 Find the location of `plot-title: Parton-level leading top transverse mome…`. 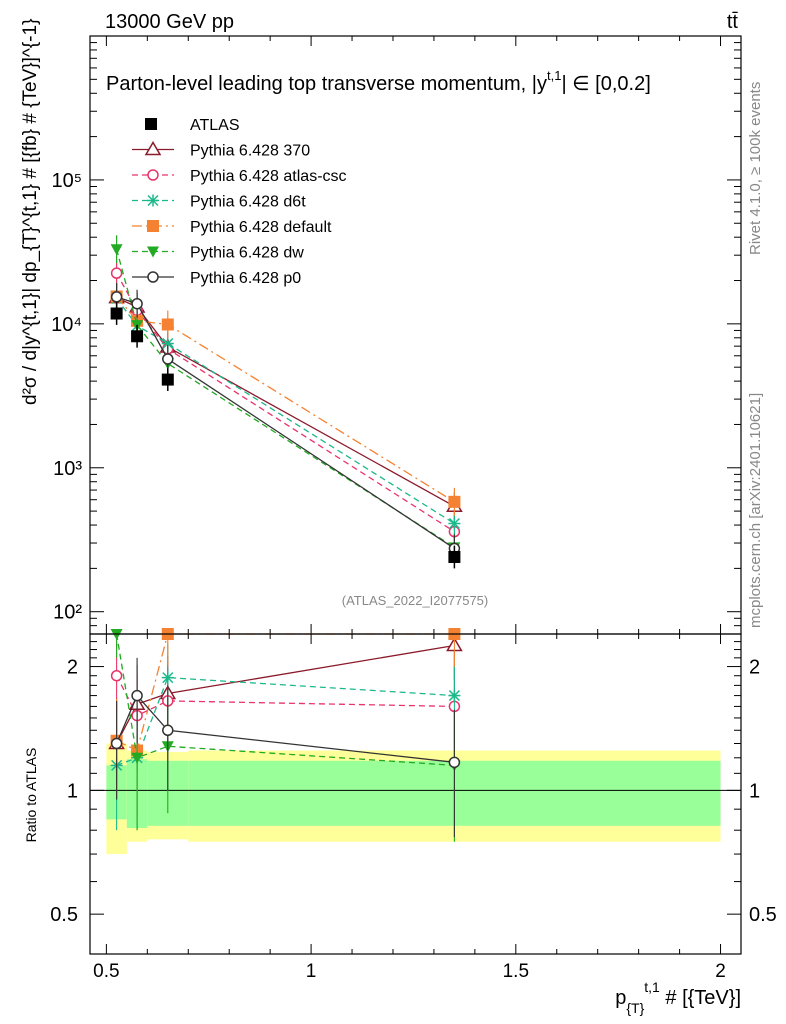

plot-title: Parton-level leading top transverse mome… is located at coordinates (378, 81).